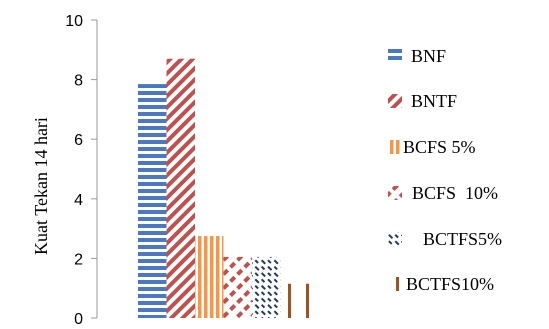 The height and width of the screenshot is (329, 549). I want to click on legend-label: BNF, so click(428, 56).